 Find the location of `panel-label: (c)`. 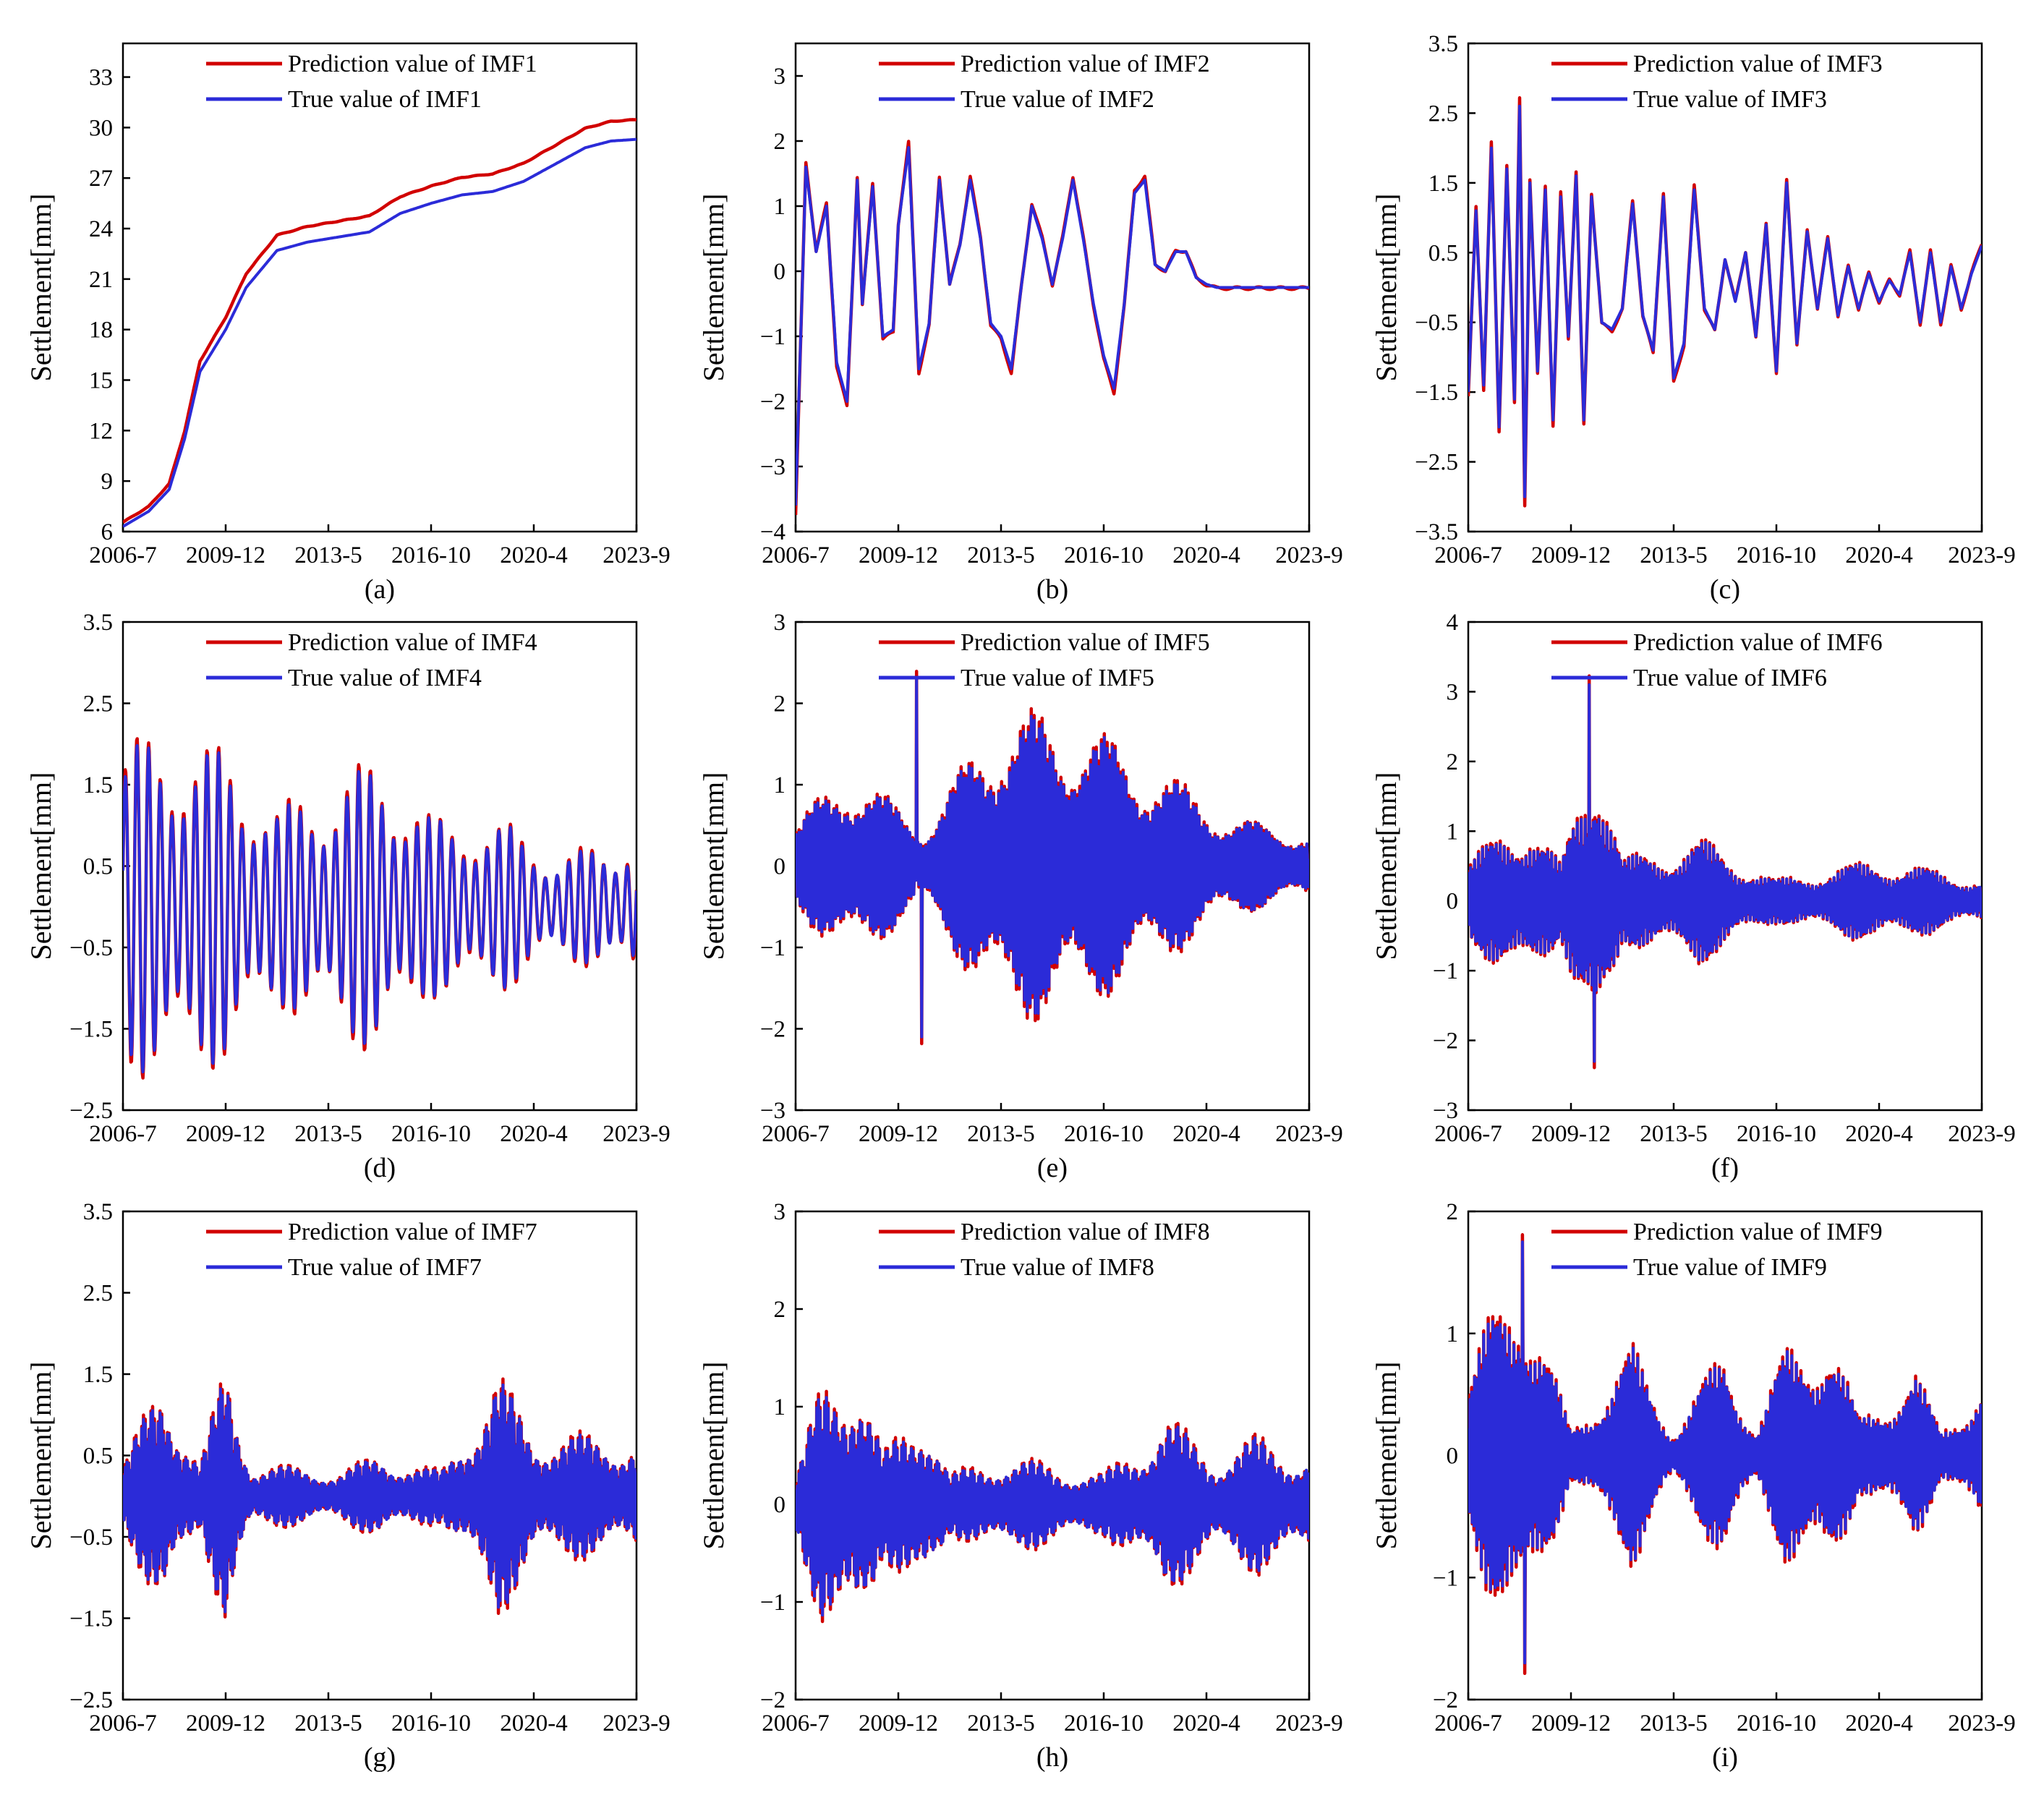

panel-label: (c) is located at coordinates (1725, 589).